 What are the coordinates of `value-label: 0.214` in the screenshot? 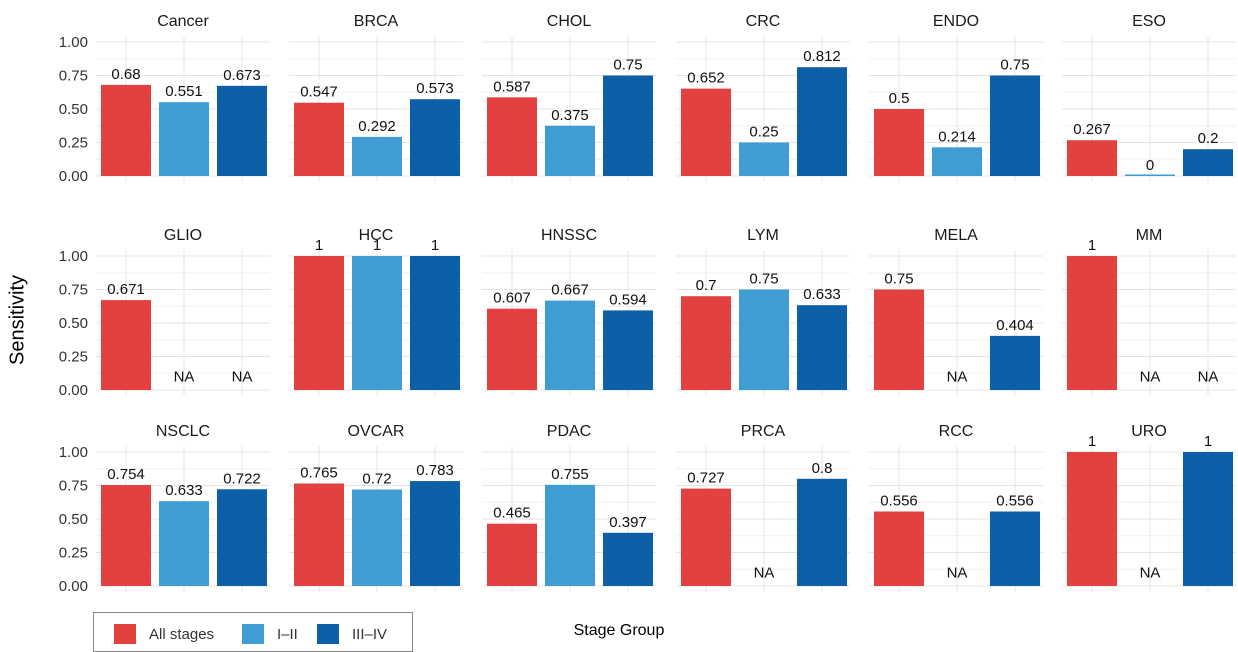 It's located at (957, 136).